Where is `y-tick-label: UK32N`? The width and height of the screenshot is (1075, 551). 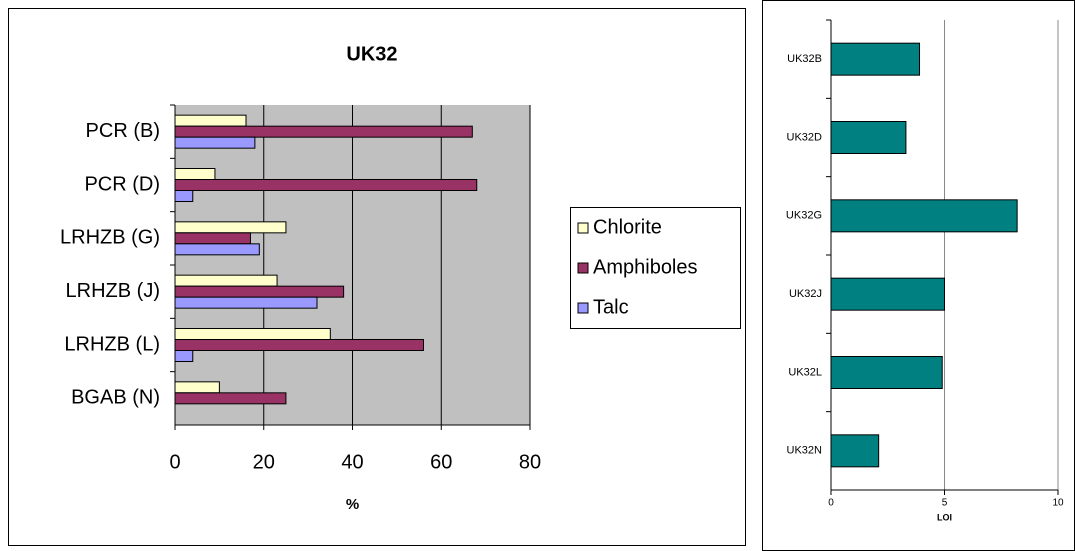 y-tick-label: UK32N is located at coordinates (805, 451).